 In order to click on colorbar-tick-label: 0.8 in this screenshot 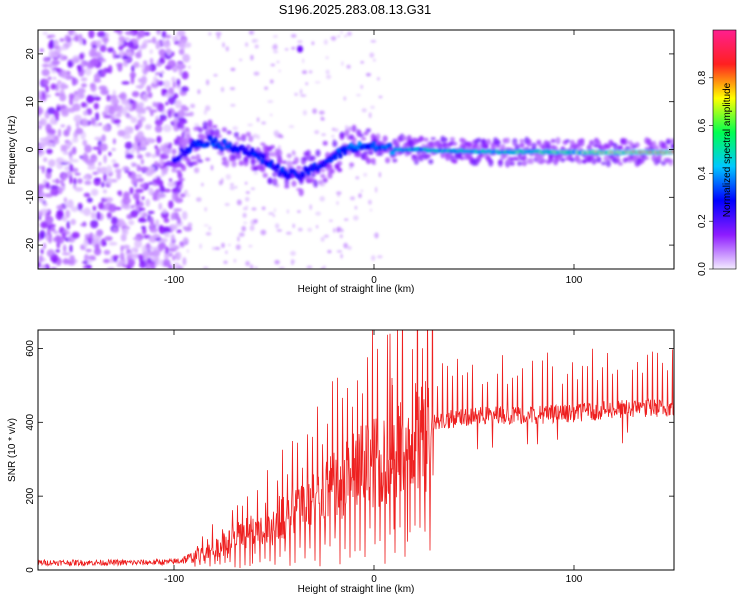, I will do `click(702, 77)`.